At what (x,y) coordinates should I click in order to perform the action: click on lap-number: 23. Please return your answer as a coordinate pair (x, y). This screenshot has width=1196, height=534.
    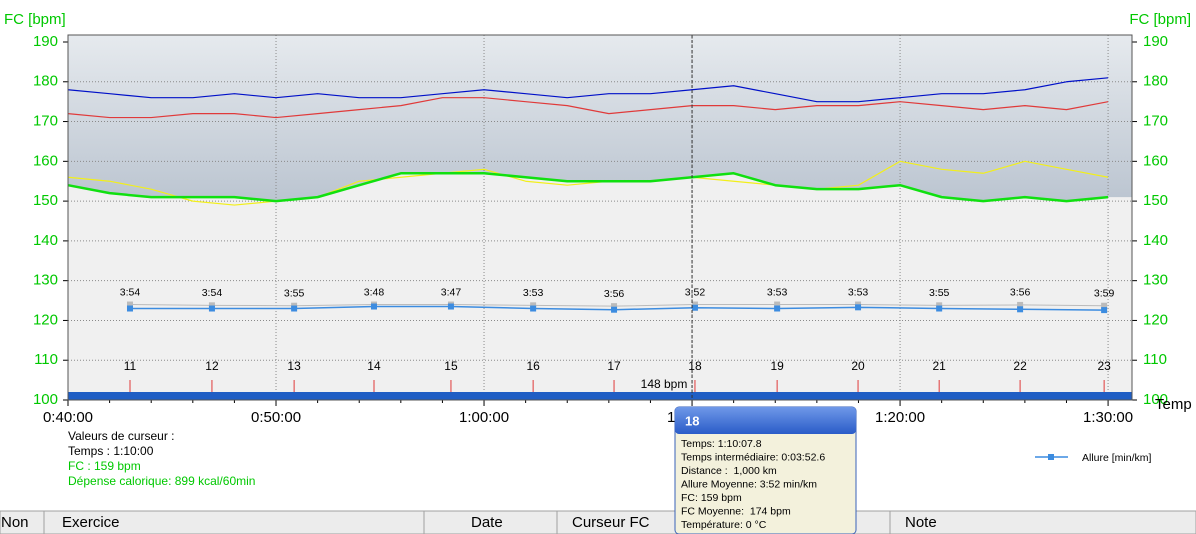
    Looking at the image, I should click on (1104, 366).